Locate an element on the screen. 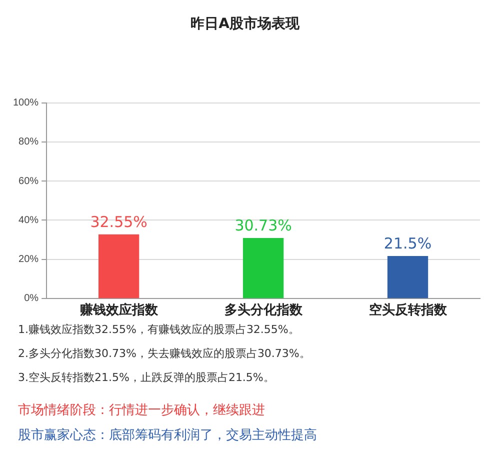 Image resolution: width=500 pixels, height=466 pixels. data-label: 21.5% is located at coordinates (408, 243).